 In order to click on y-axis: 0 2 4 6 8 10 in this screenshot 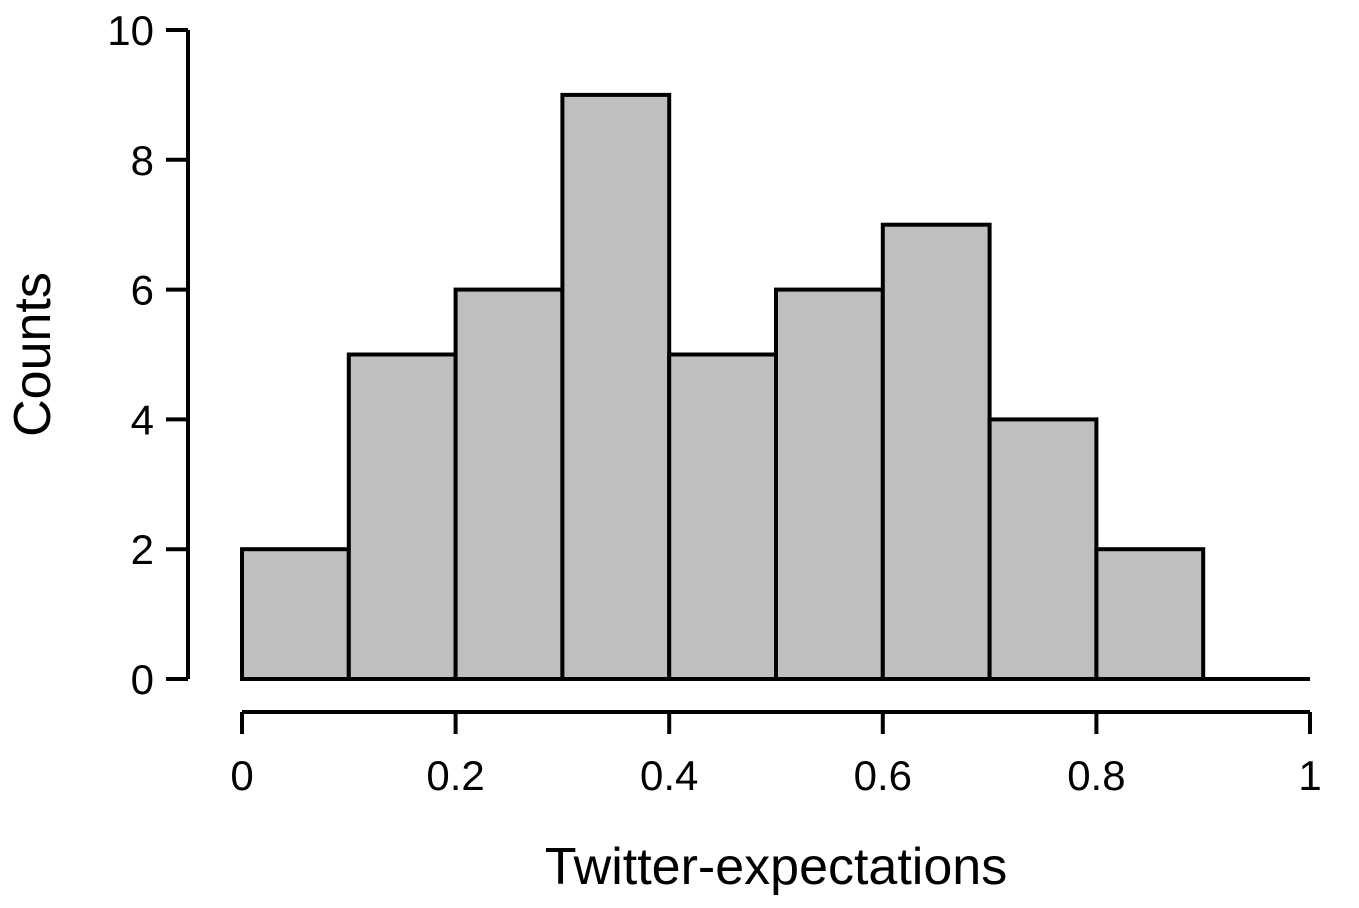, I will do `click(148, 355)`.